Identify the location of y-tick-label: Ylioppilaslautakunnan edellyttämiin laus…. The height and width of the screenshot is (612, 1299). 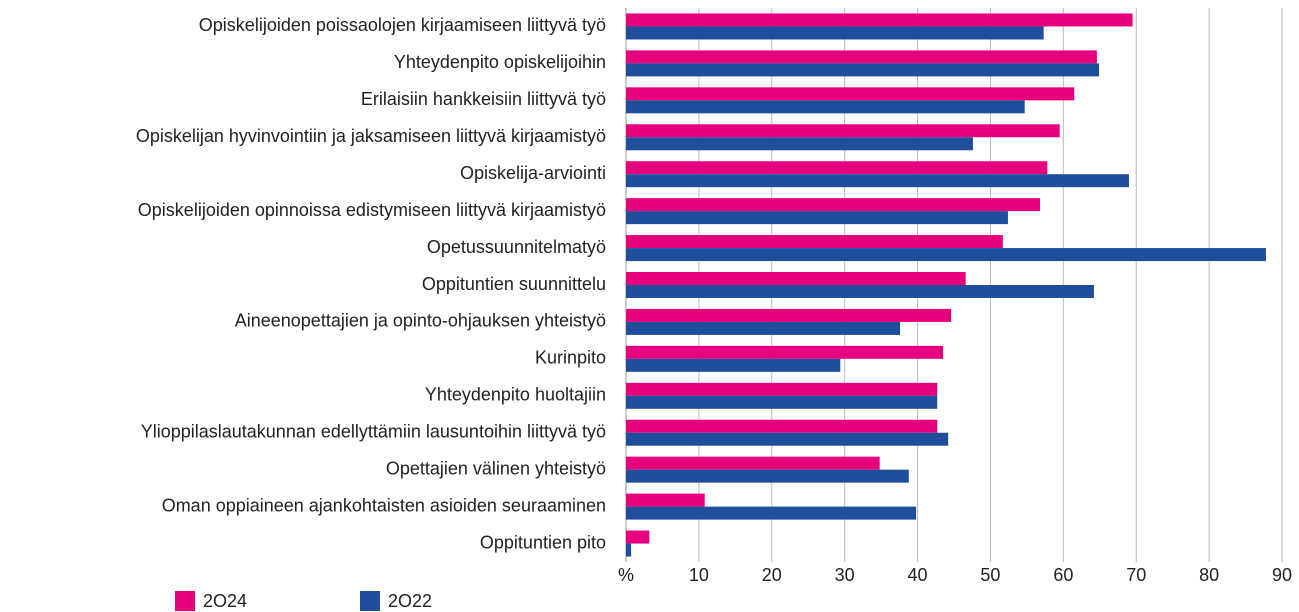
(373, 431).